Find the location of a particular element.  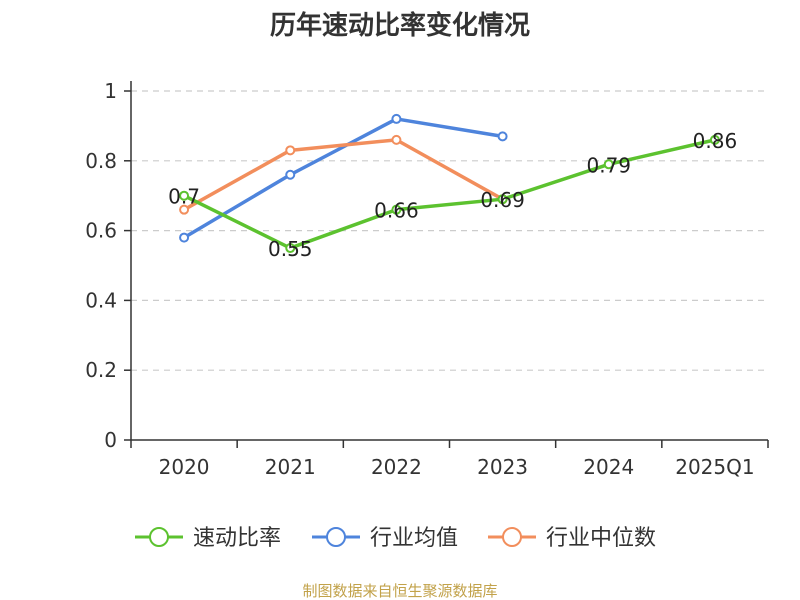

legend-label: 行业均值 is located at coordinates (414, 538).